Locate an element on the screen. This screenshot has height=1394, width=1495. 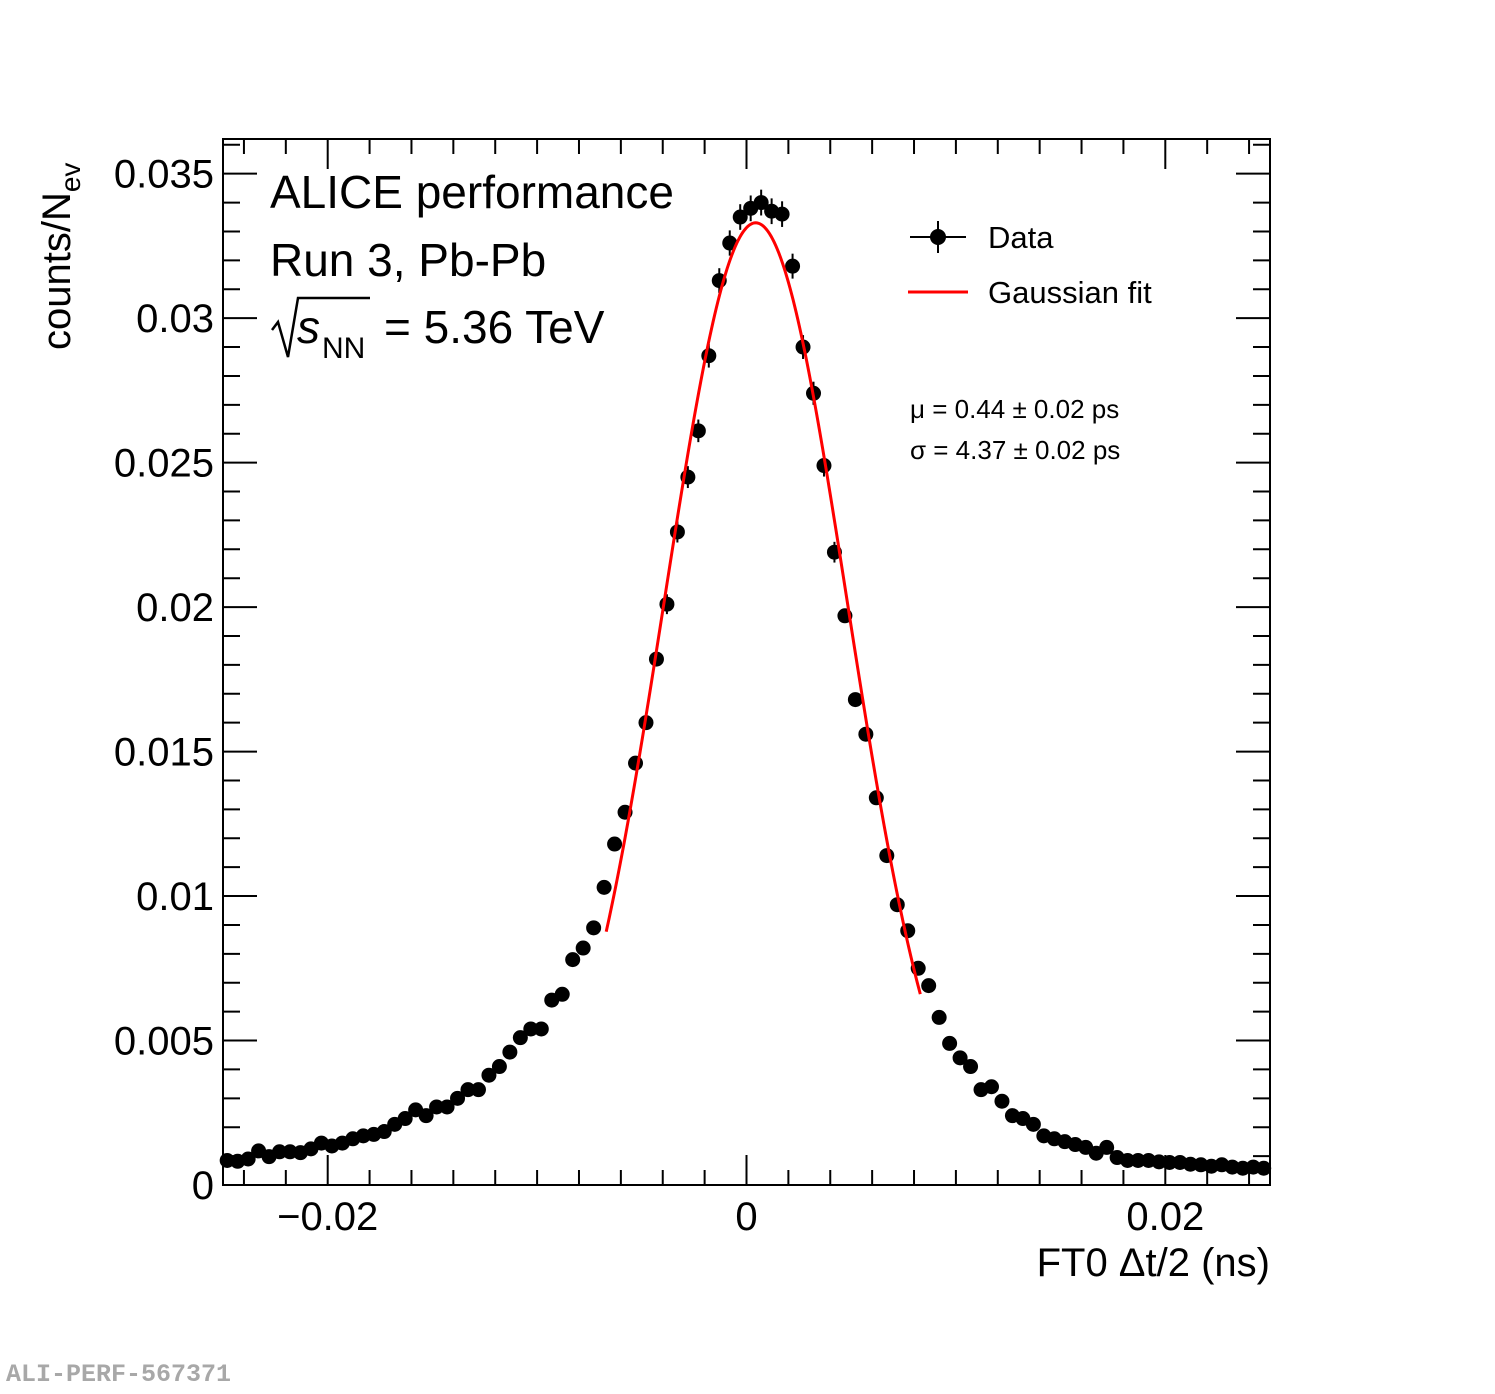
legend: Data Gaussian fit is located at coordinates (1030, 265).